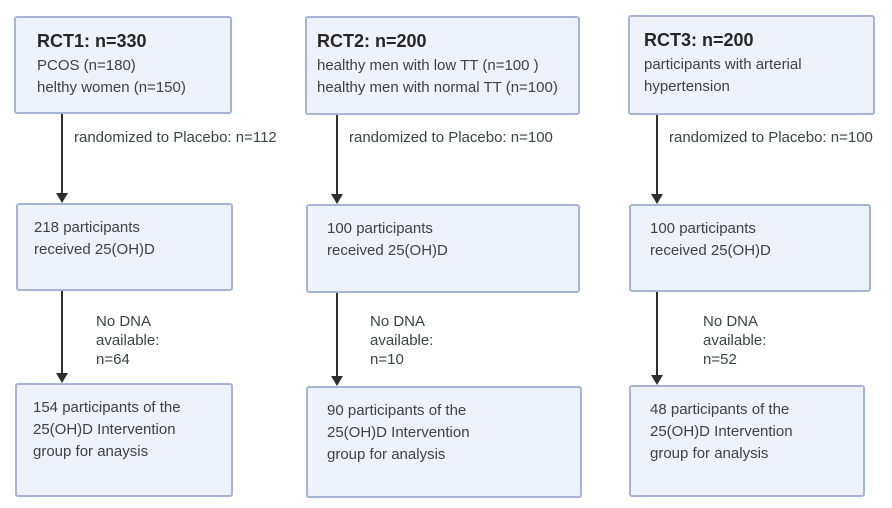  I want to click on rct3-randomized-label: randomized to Placebo: n=100, so click(771, 137).